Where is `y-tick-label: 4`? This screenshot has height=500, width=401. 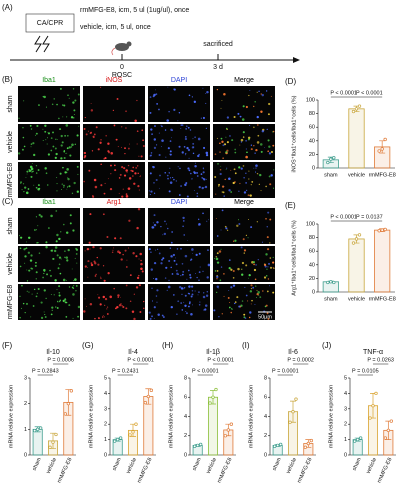
y-tick-label: 4 is located at coordinates (345, 394).